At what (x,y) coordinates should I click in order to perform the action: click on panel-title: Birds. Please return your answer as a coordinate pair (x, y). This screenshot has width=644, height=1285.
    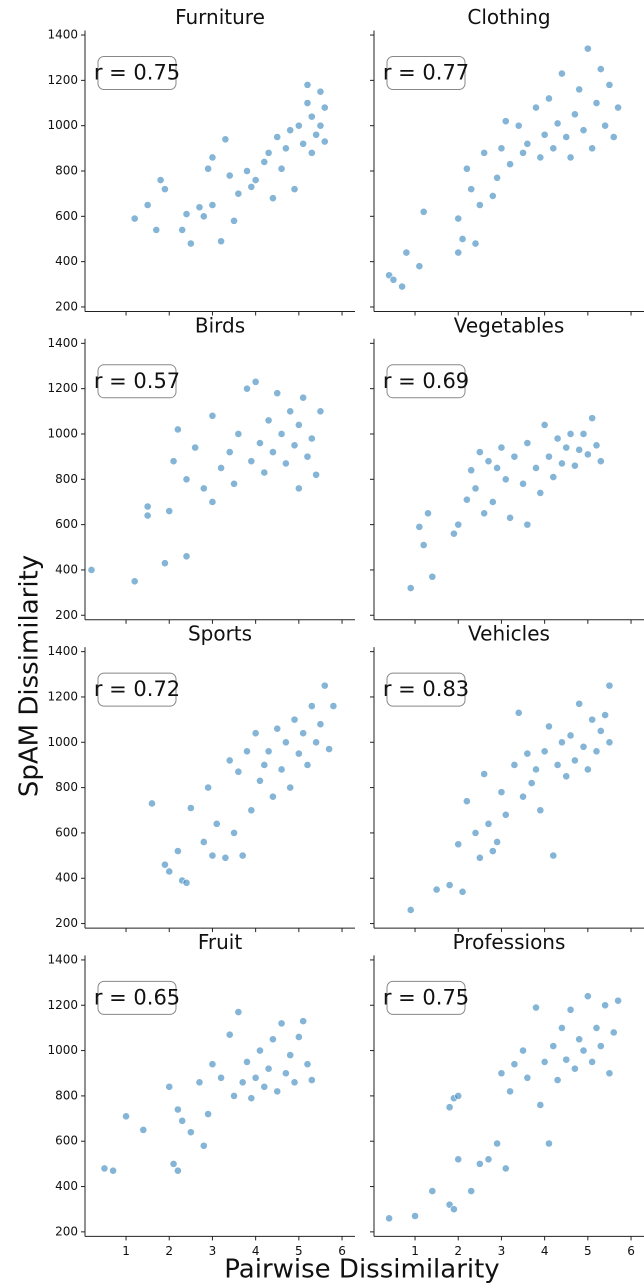
    Looking at the image, I should click on (220, 325).